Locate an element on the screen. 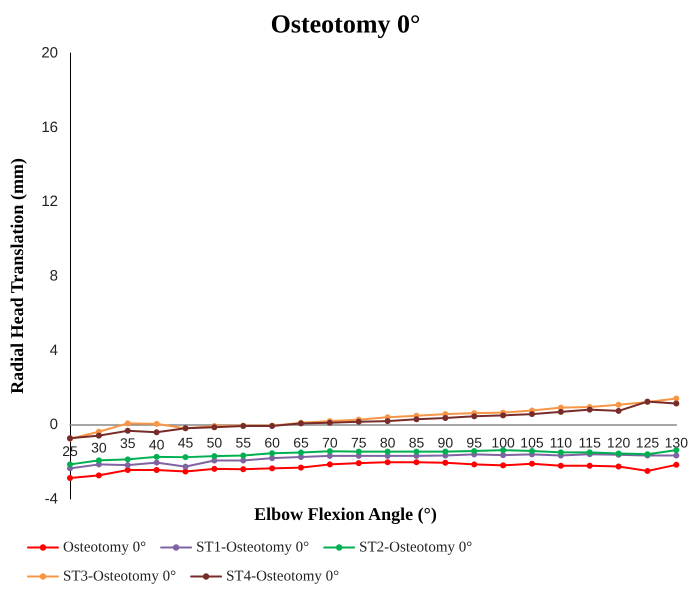 This screenshot has height=592, width=691. x-tick-label: 40 is located at coordinates (156, 444).